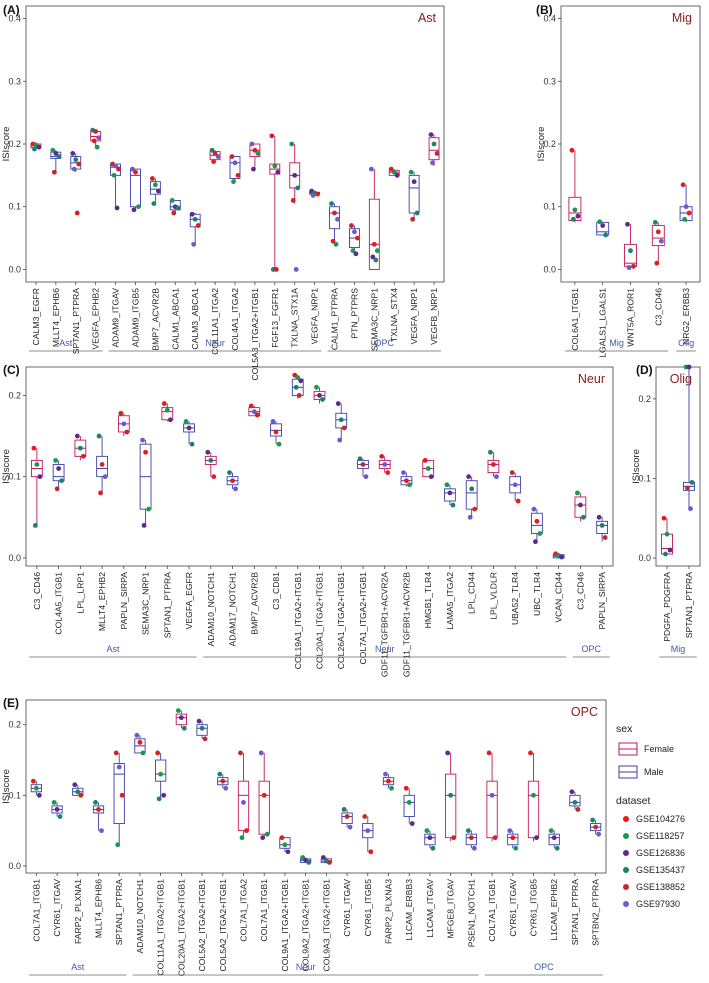 The height and width of the screenshot is (983, 709). I want to click on y-tick-label: 0.4, so click(549, 19).